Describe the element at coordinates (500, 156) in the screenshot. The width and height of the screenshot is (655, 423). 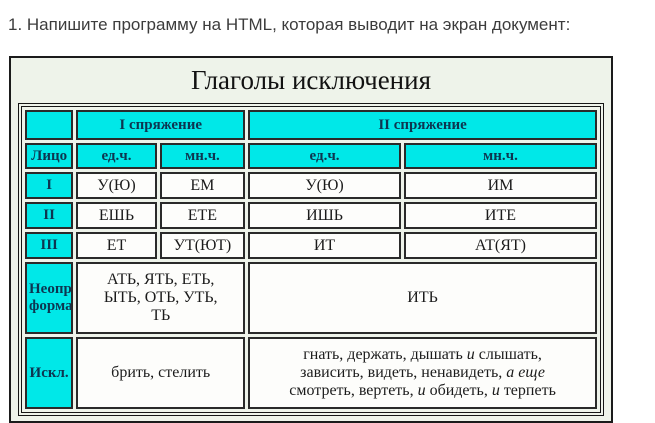
I see `header-conj2-plural: мн.ч.` at that location.